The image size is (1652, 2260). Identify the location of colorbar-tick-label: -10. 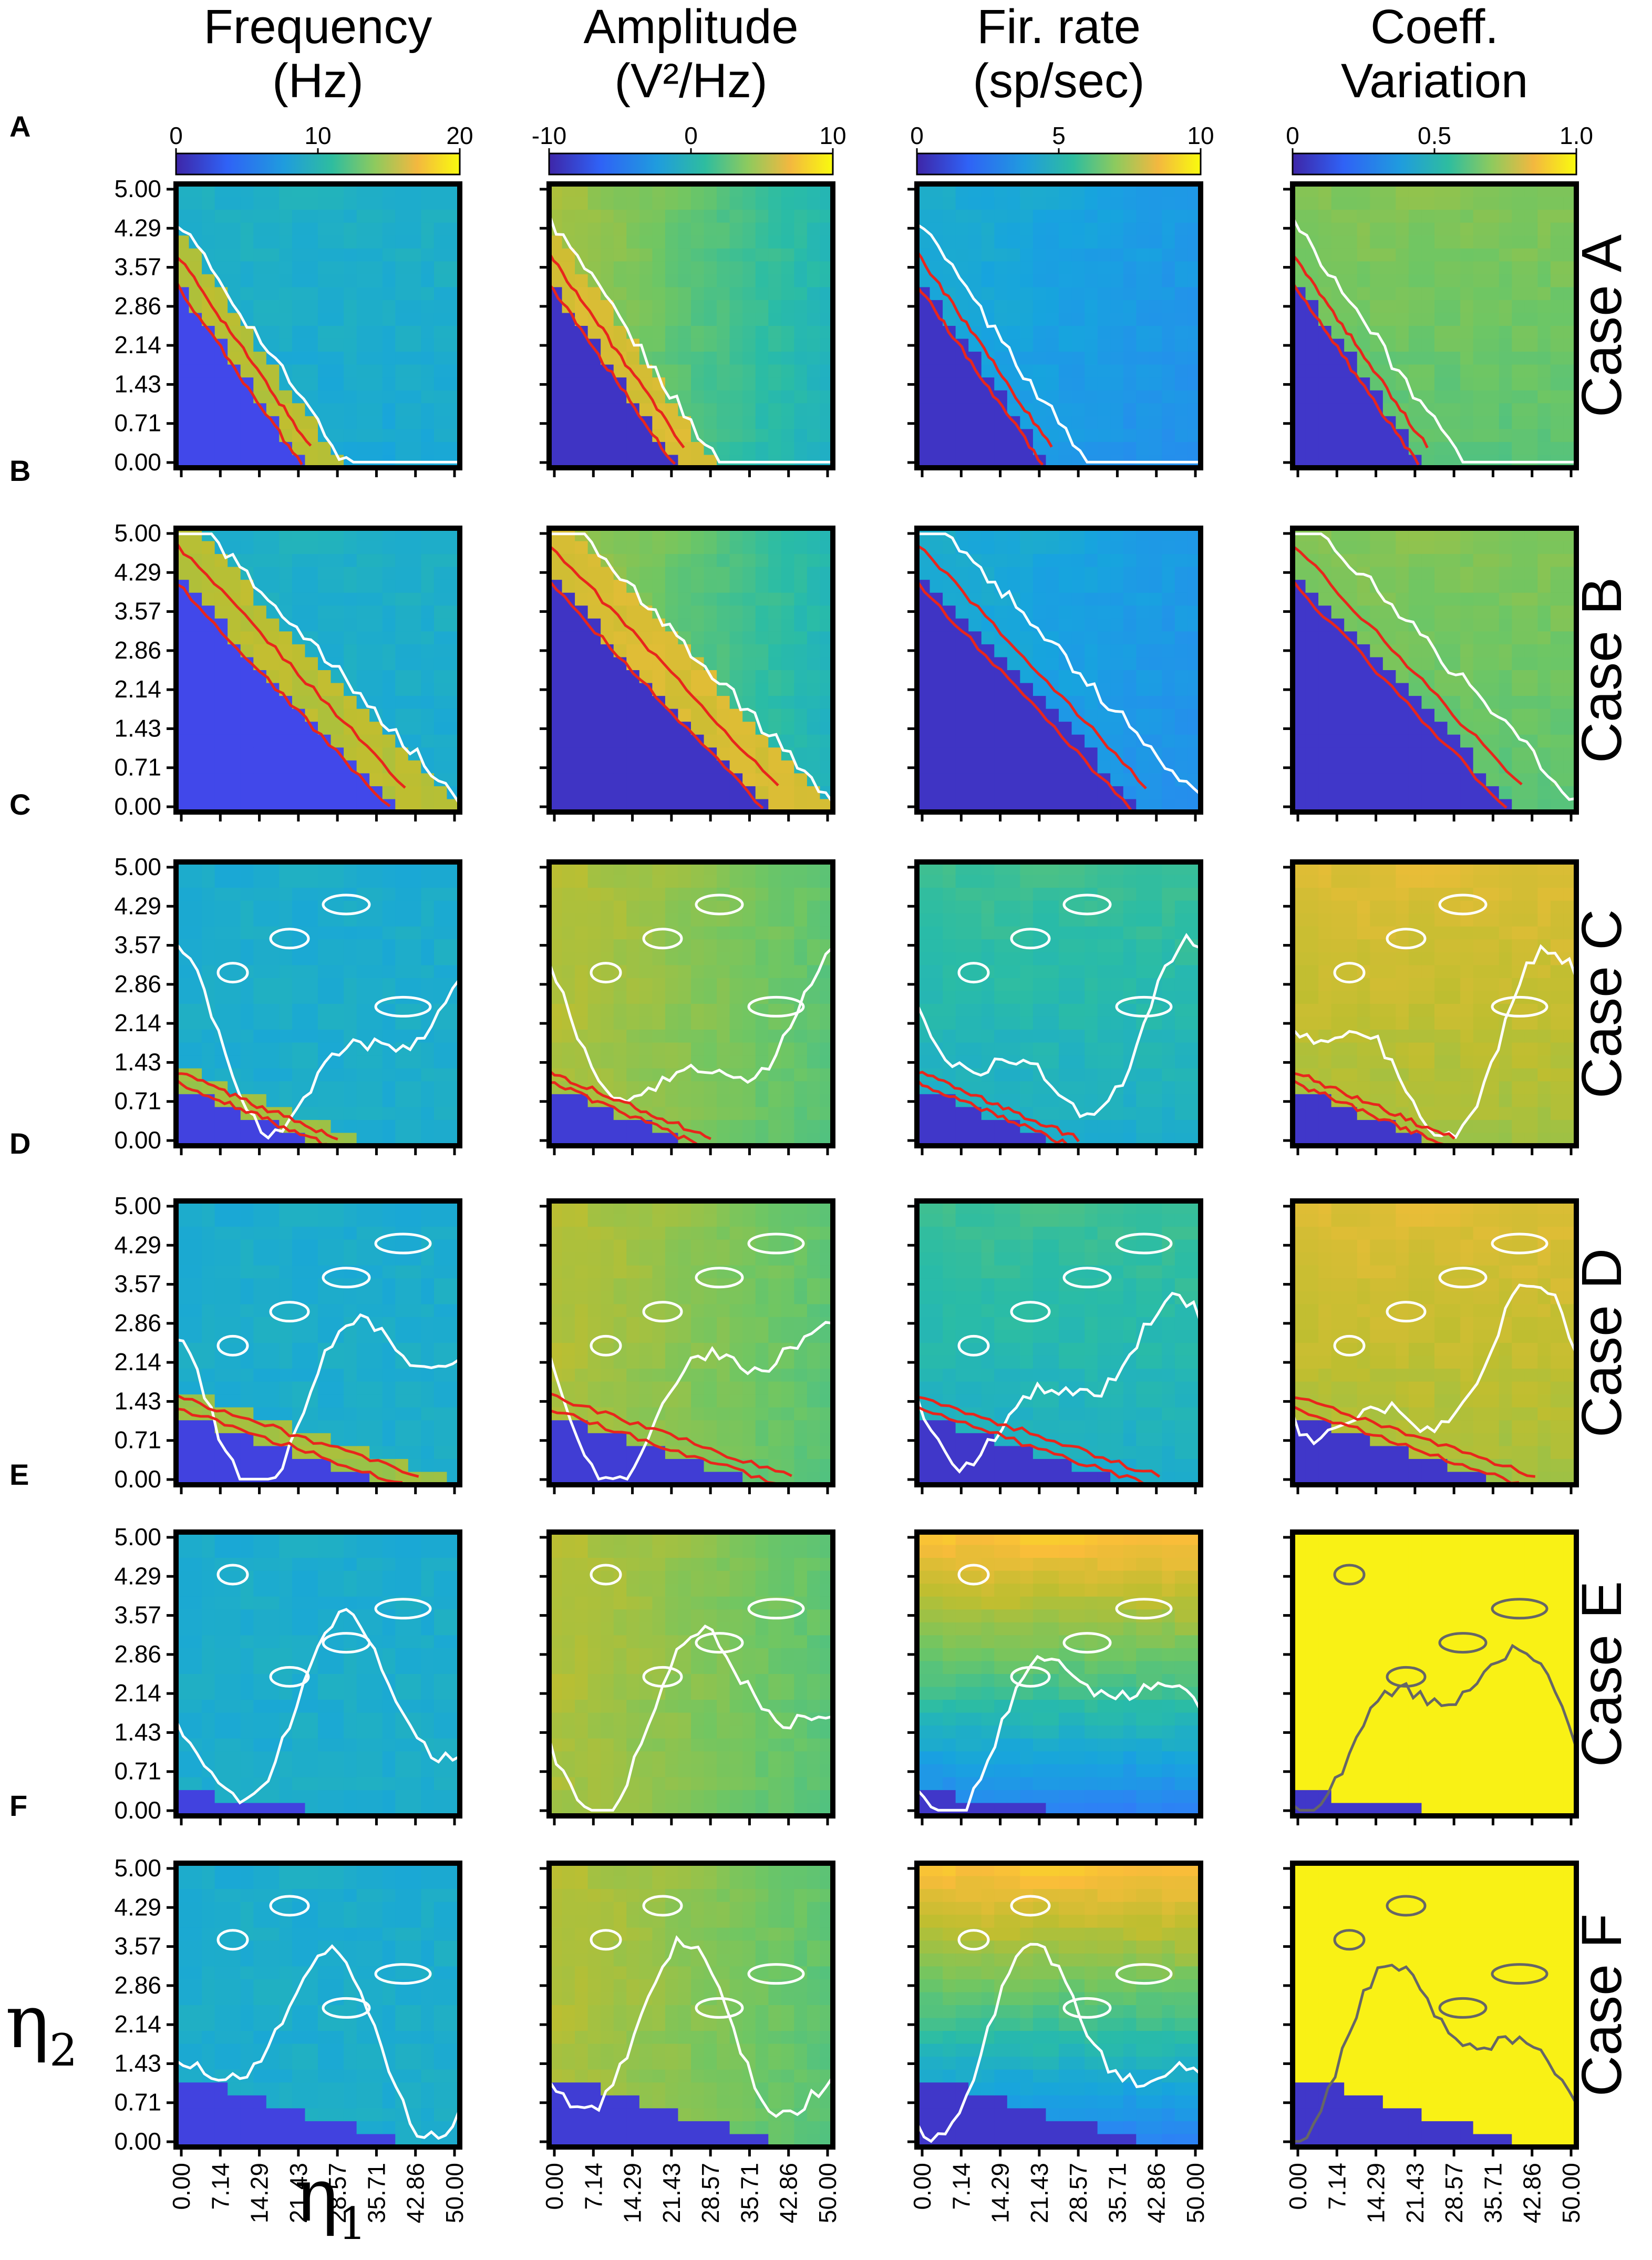
(549, 135).